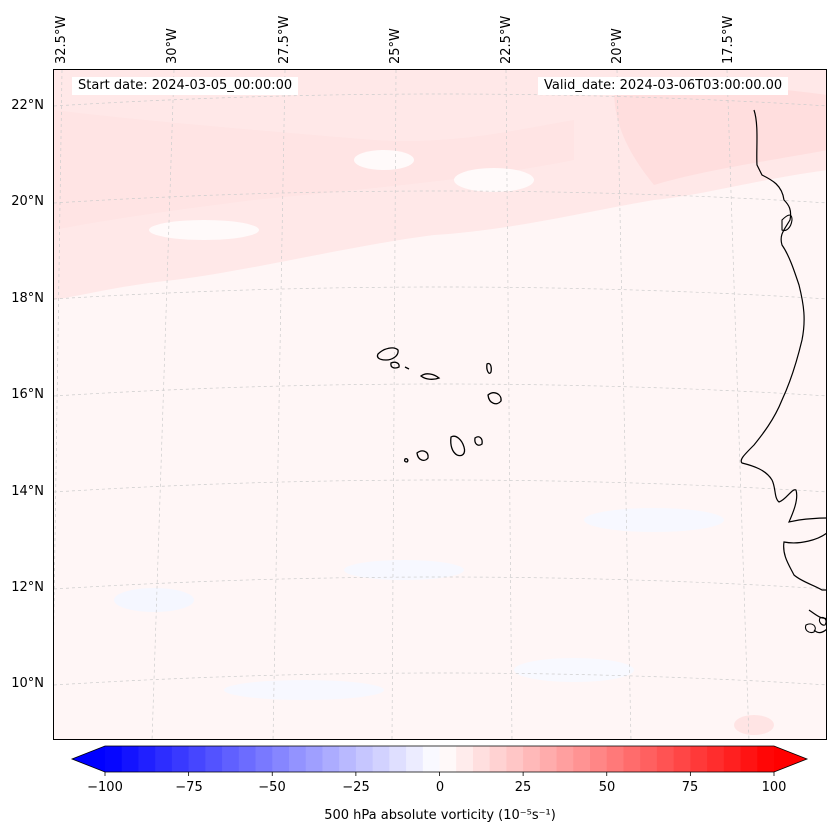 This screenshot has height=839, width=837. I want to click on island-maio, so click(478, 441).